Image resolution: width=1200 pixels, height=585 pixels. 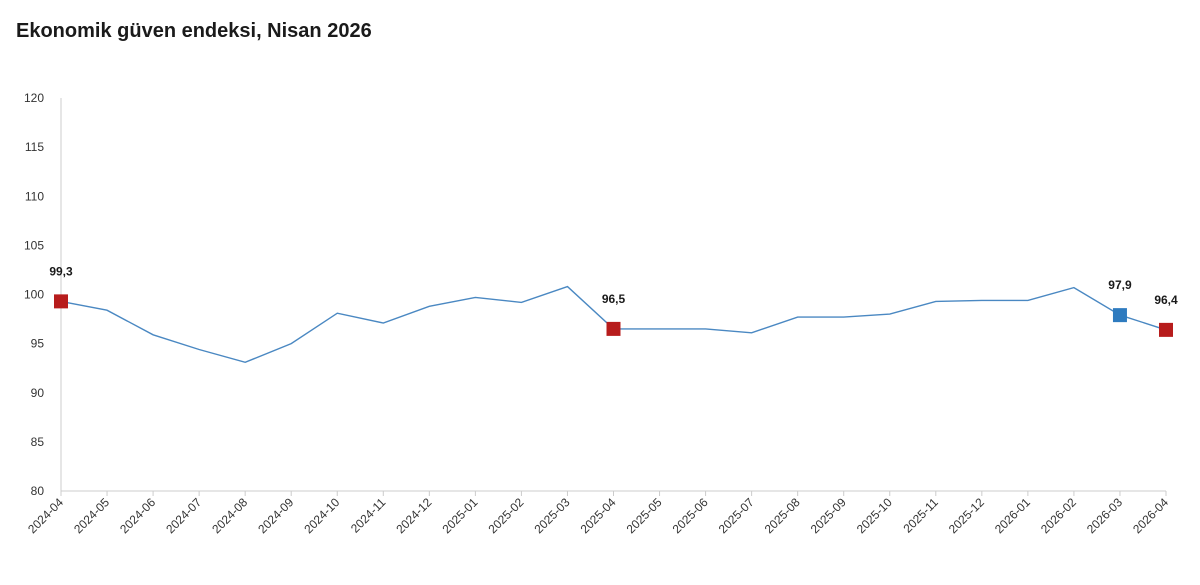 What do you see at coordinates (275, 515) in the screenshot?
I see `x-tick-label: 2024-09` at bounding box center [275, 515].